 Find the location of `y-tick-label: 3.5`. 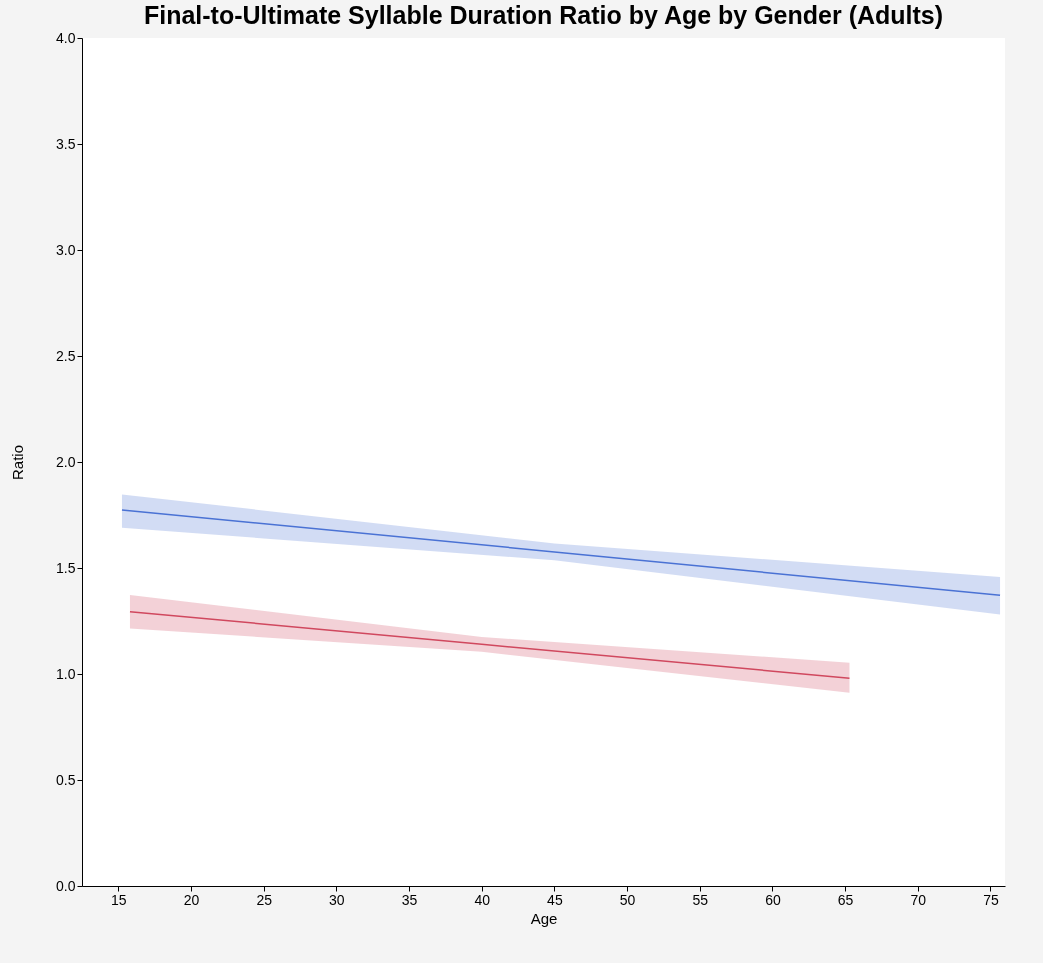

y-tick-label: 3.5 is located at coordinates (66, 143).